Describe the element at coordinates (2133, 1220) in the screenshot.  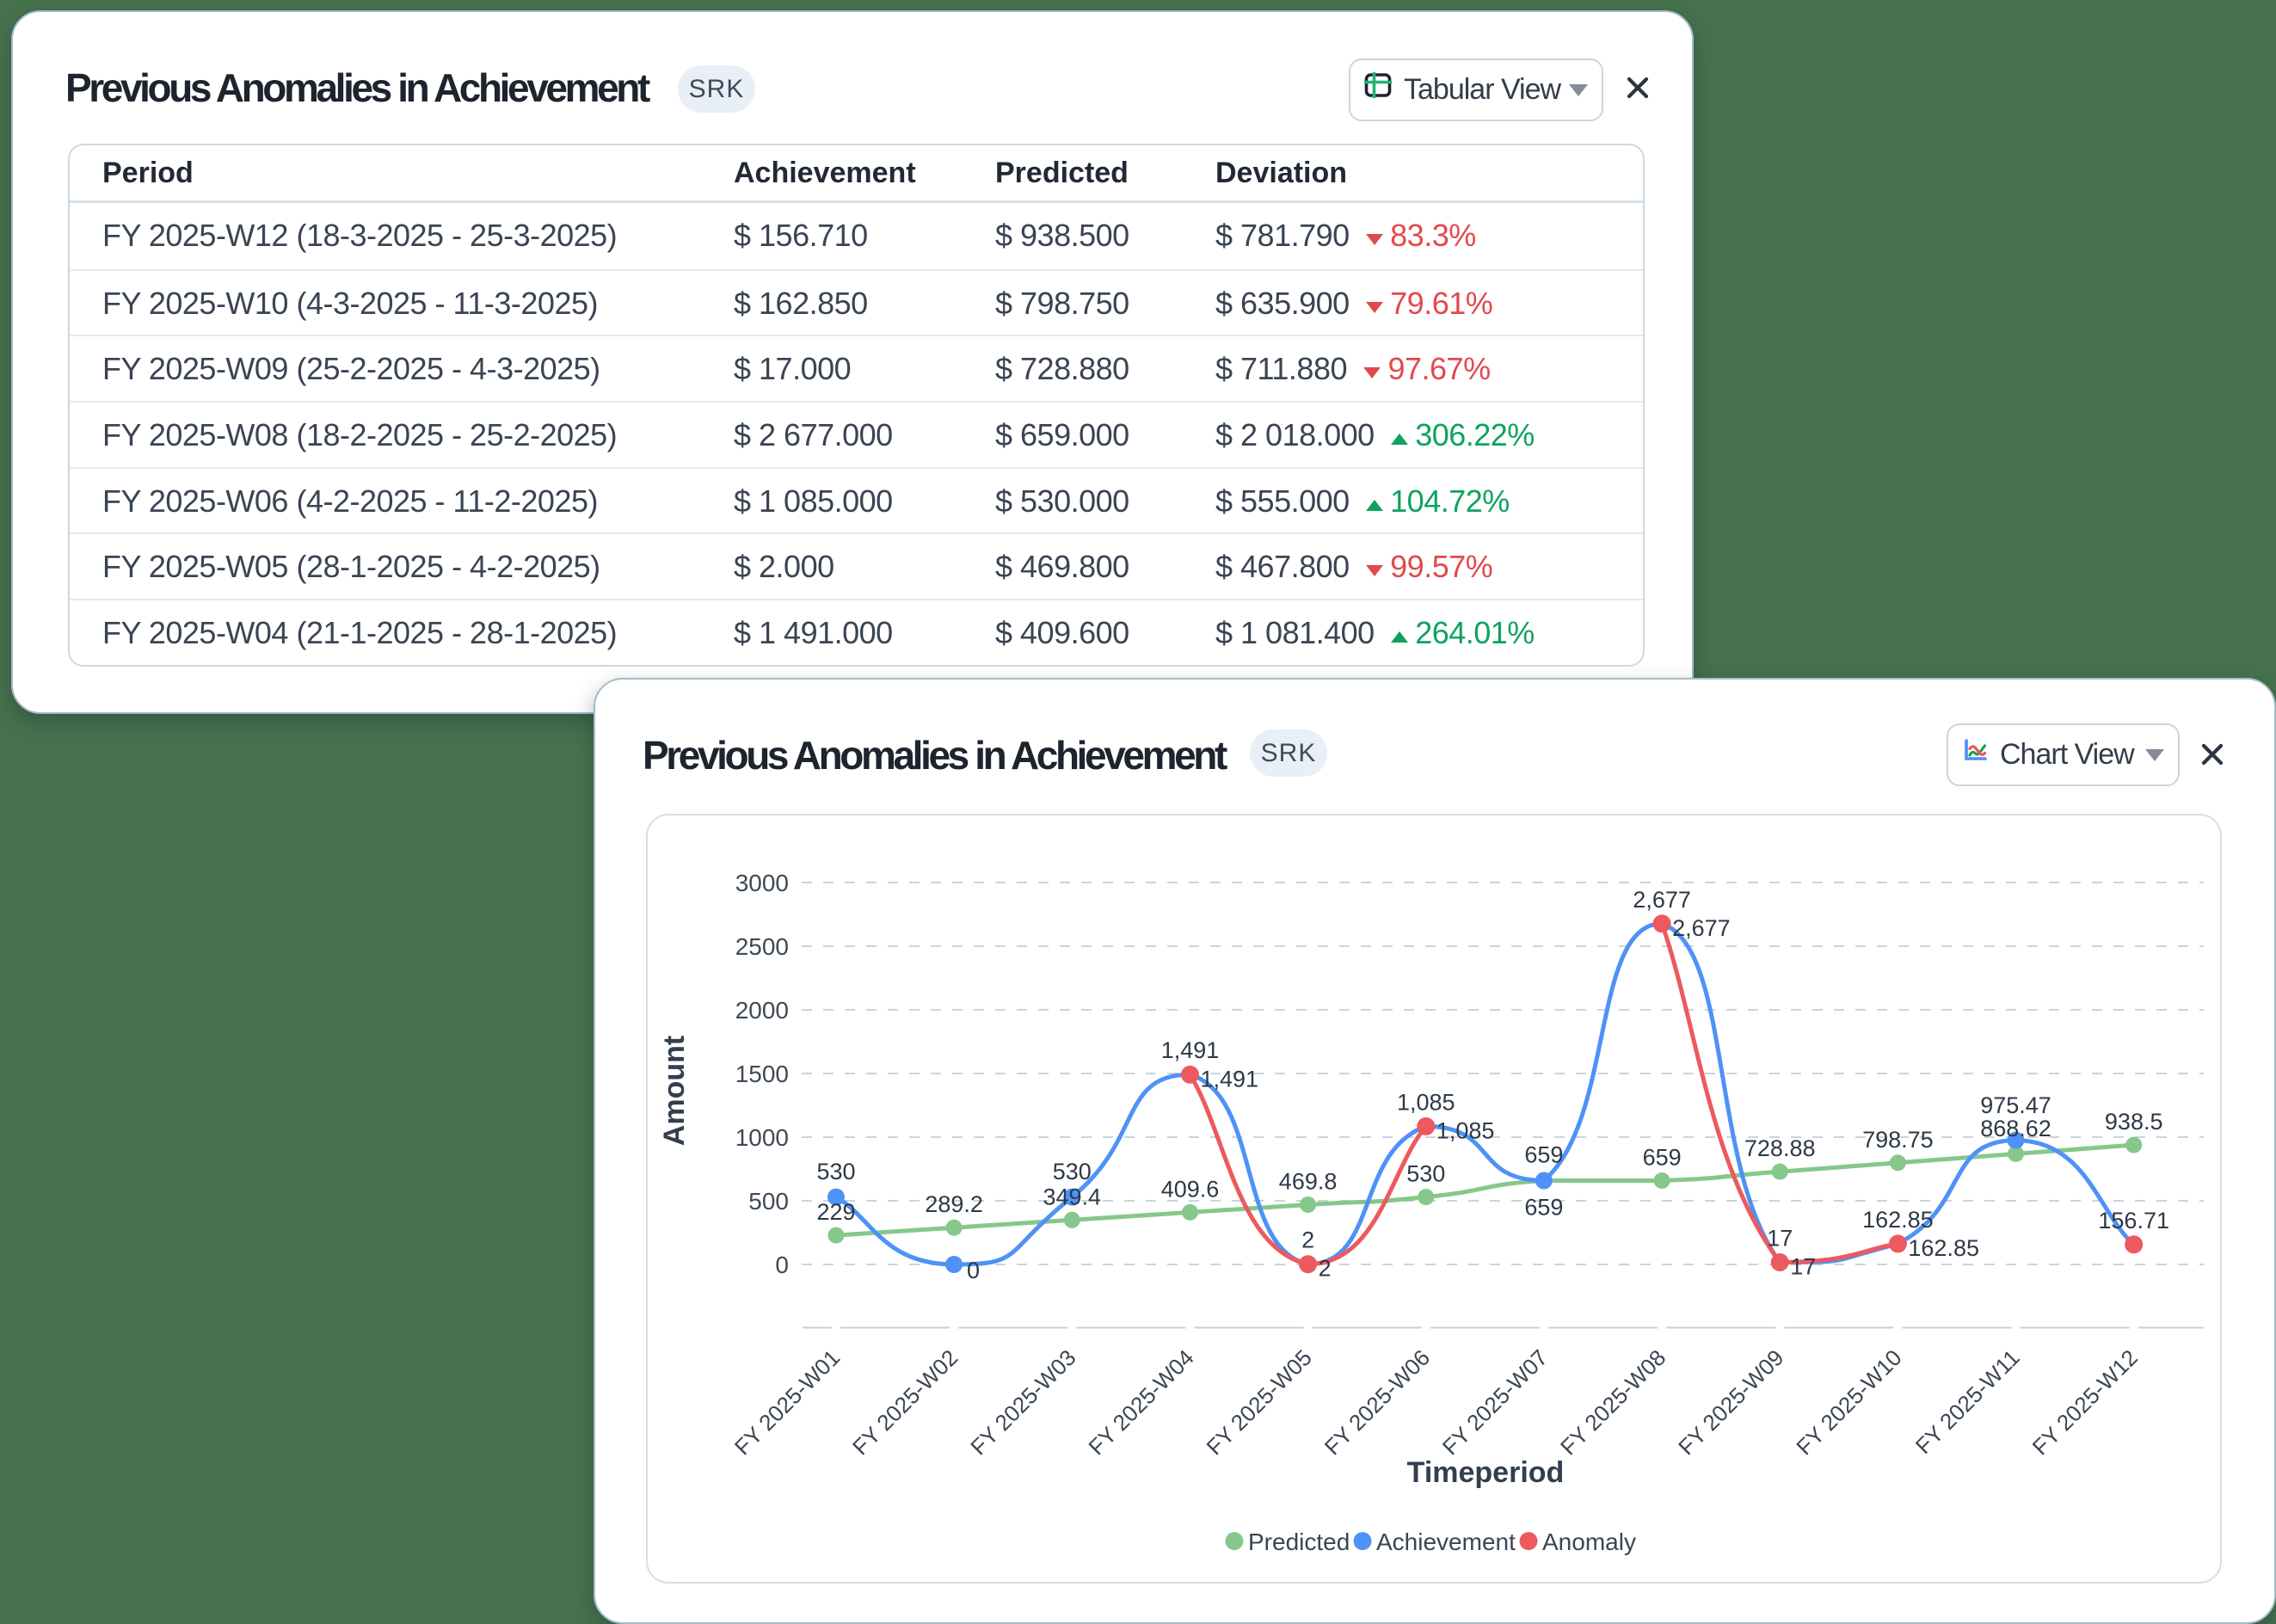
I see `svg-text: 156.71` at that location.